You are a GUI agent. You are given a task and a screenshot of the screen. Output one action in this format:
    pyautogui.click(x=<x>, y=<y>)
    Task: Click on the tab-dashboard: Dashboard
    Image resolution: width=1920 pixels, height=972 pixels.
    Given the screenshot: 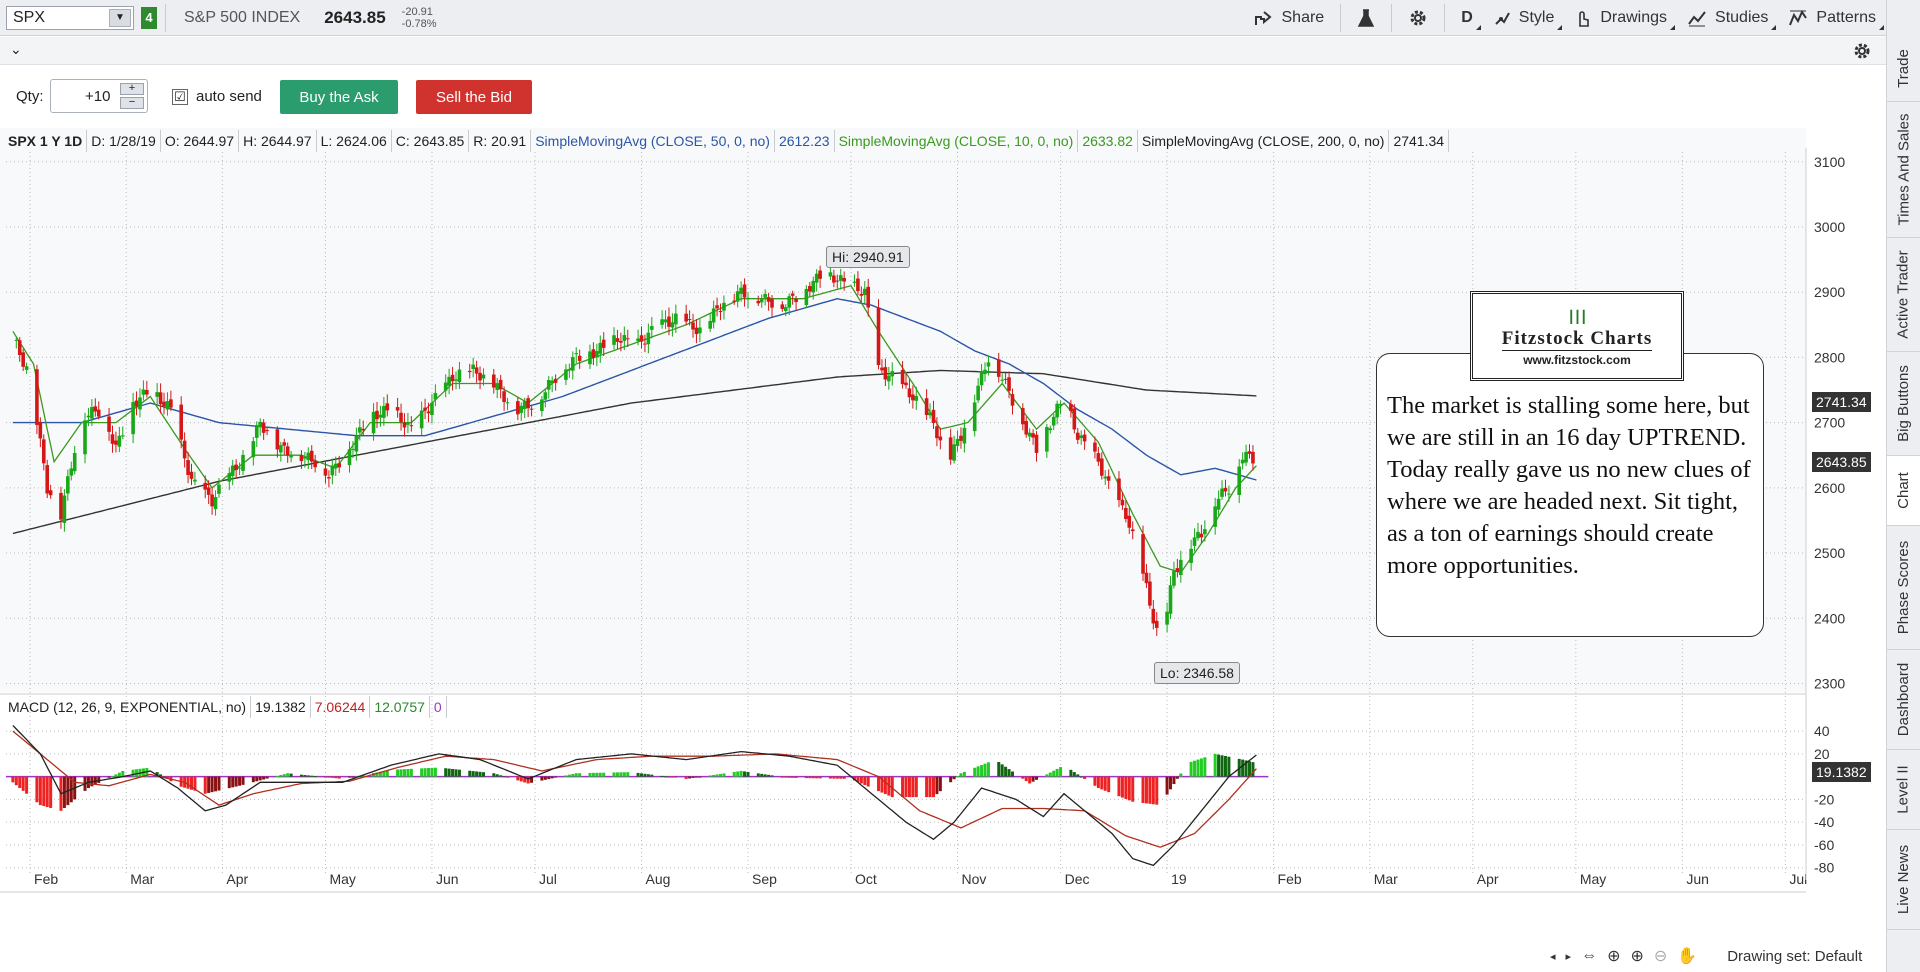 What is the action you would take?
    pyautogui.click(x=1903, y=700)
    